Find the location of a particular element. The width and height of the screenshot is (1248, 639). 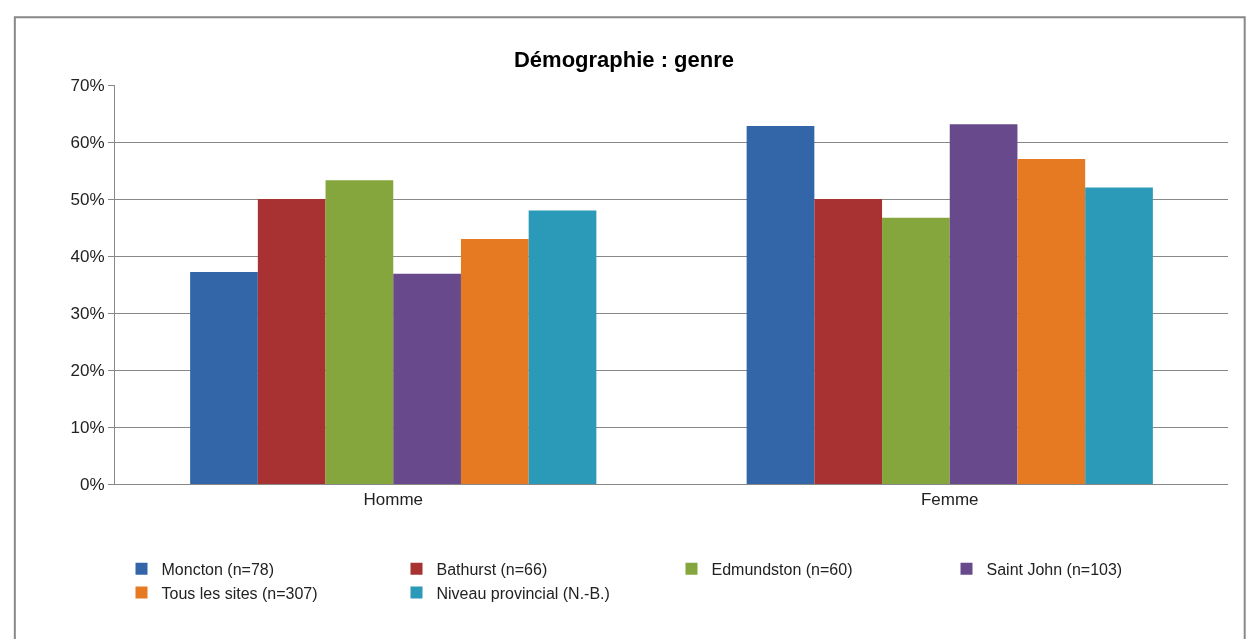

y-tick-label: 30% is located at coordinates (87, 313).